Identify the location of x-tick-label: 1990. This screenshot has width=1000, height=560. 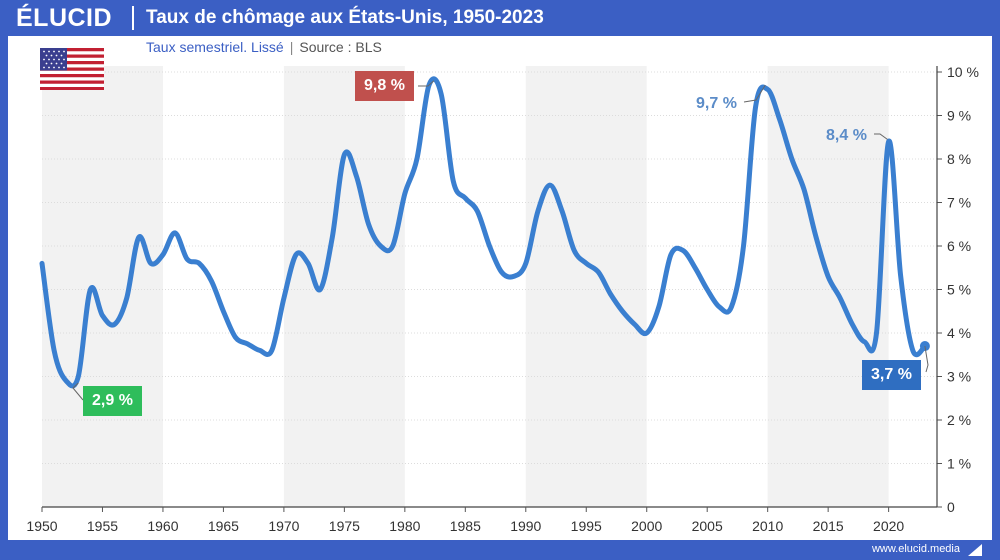
(525, 526).